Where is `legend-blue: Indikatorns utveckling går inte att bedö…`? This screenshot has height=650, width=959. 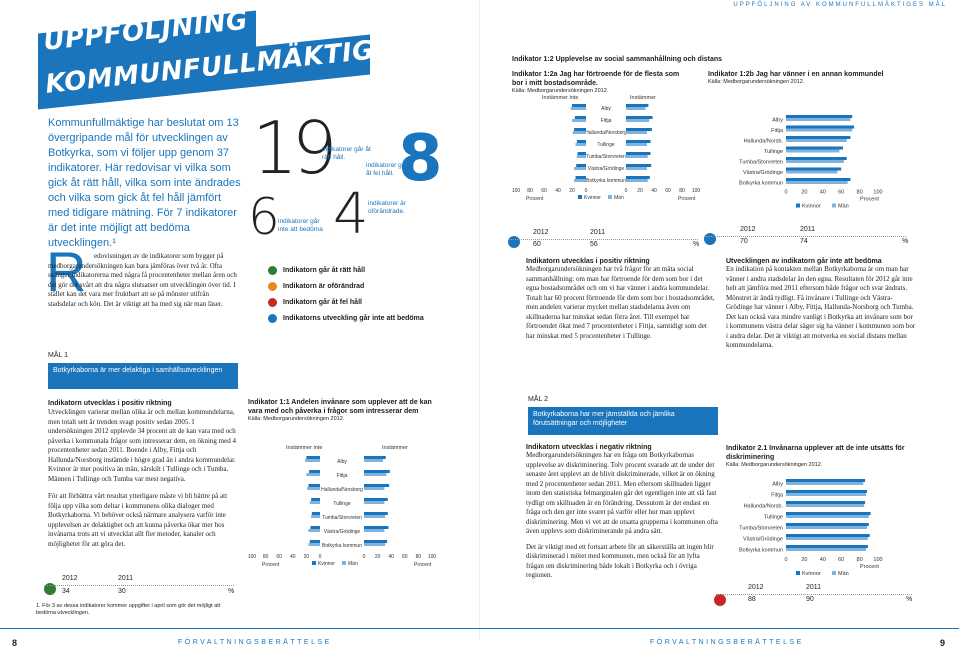 legend-blue: Indikatorns utveckling går inte att bedö… is located at coordinates (346, 318).